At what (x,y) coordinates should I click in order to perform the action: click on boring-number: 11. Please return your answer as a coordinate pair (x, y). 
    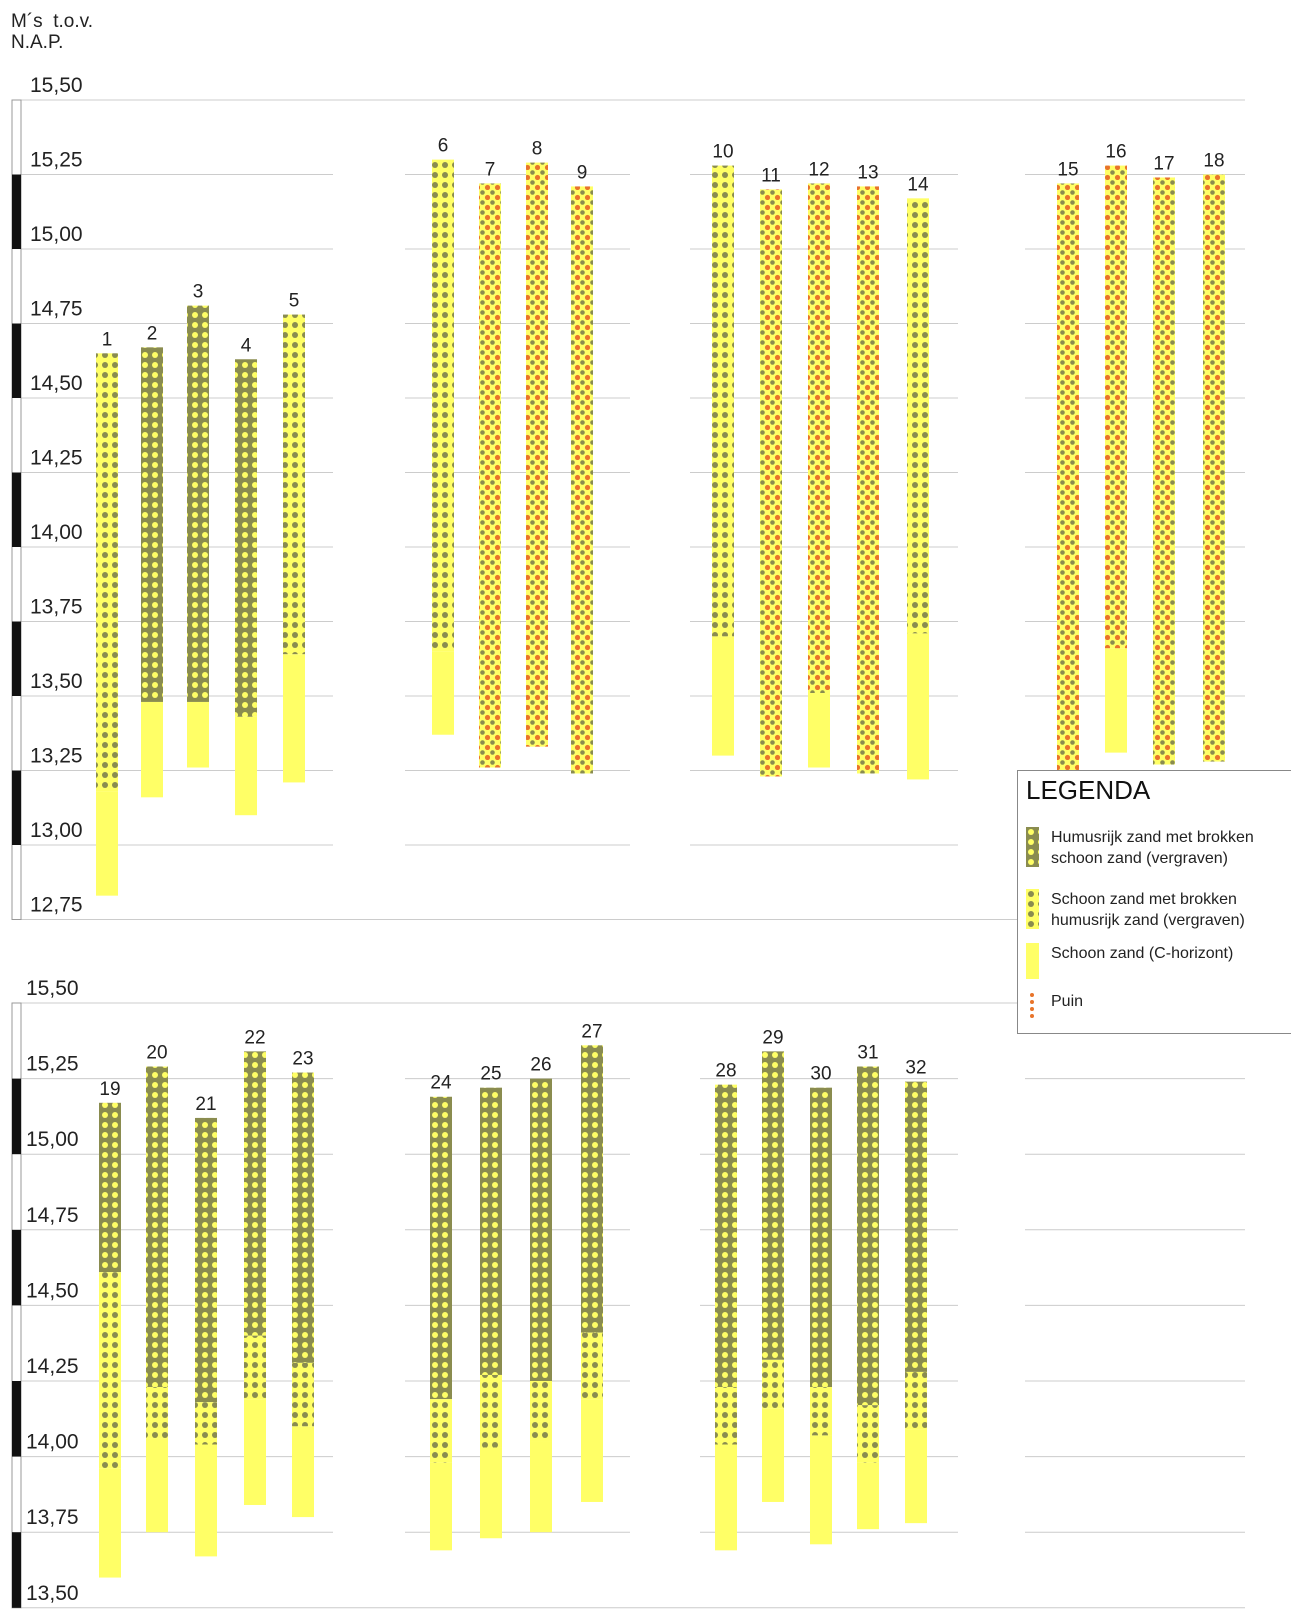
    Looking at the image, I should click on (771, 175).